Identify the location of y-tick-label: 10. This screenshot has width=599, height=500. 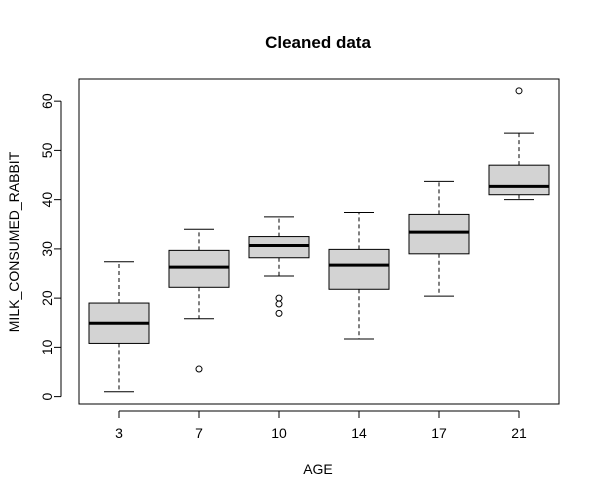
(47, 347).